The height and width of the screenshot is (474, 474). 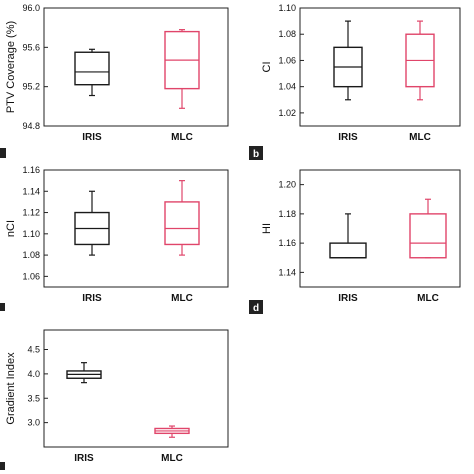 I want to click on y-tick-label: 95.6, so click(x=31, y=47).